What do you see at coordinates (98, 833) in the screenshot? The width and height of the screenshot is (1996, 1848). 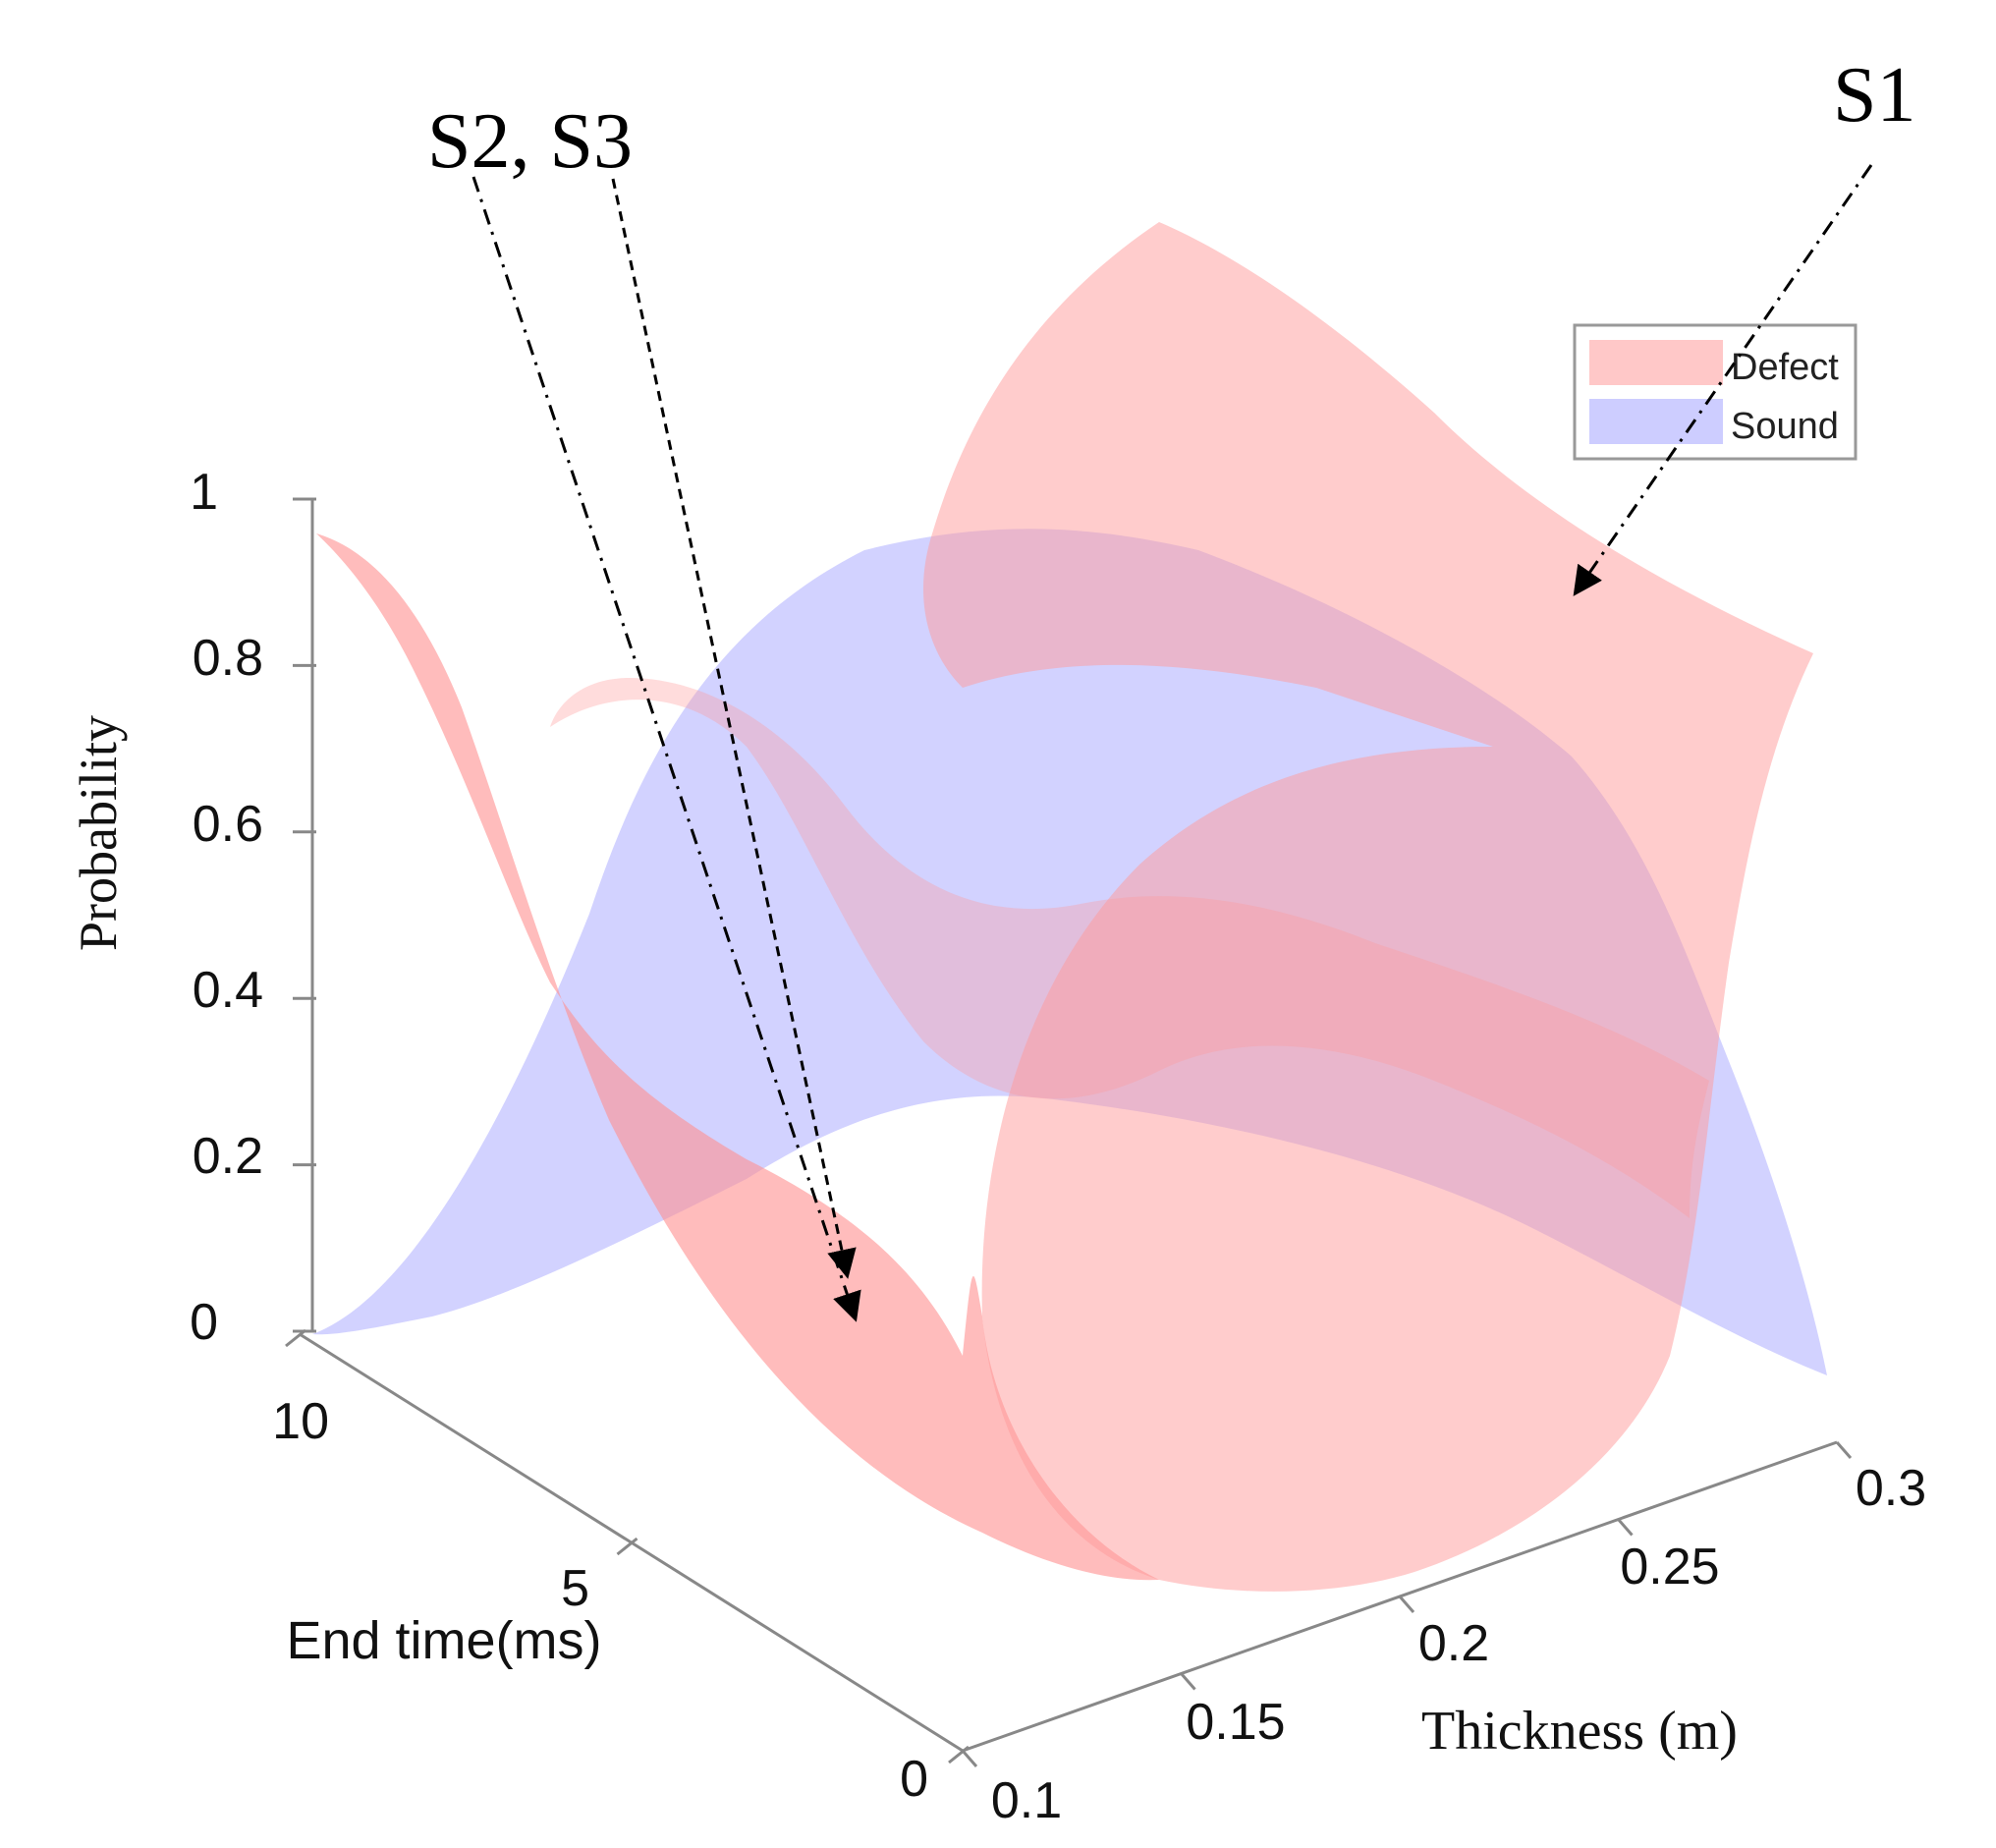 I see `y-axis-label: Probability` at bounding box center [98, 833].